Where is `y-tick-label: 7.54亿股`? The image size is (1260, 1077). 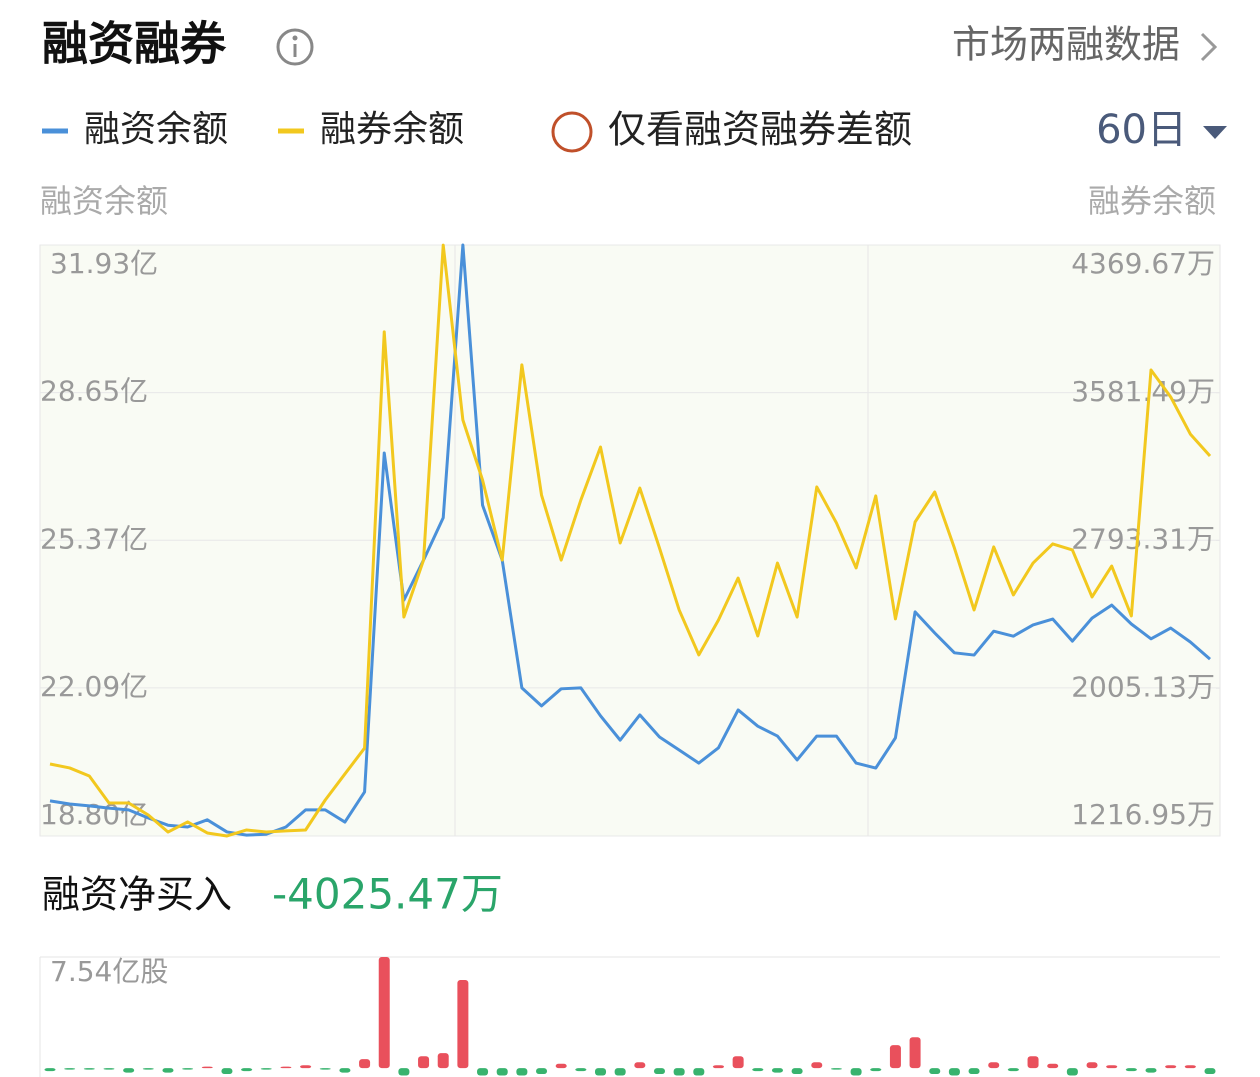 y-tick-label: 7.54亿股 is located at coordinates (109, 971).